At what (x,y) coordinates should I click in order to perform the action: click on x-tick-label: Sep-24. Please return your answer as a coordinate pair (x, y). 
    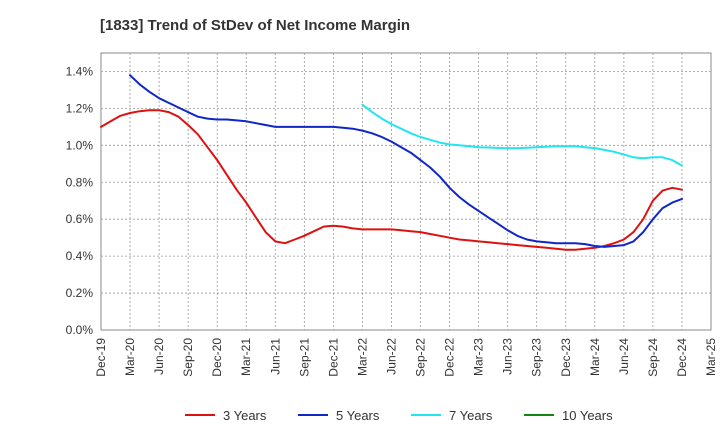
    Looking at the image, I should click on (653, 357).